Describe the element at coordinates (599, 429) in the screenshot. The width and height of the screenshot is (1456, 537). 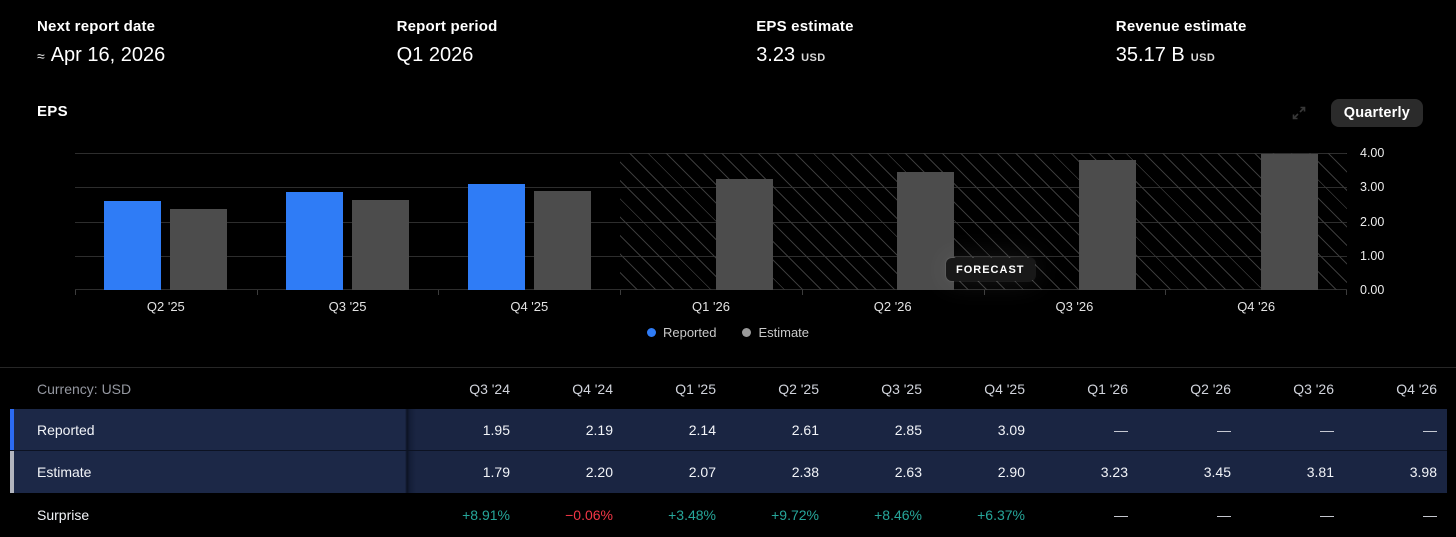
I see `table-cell: 2.19` at that location.